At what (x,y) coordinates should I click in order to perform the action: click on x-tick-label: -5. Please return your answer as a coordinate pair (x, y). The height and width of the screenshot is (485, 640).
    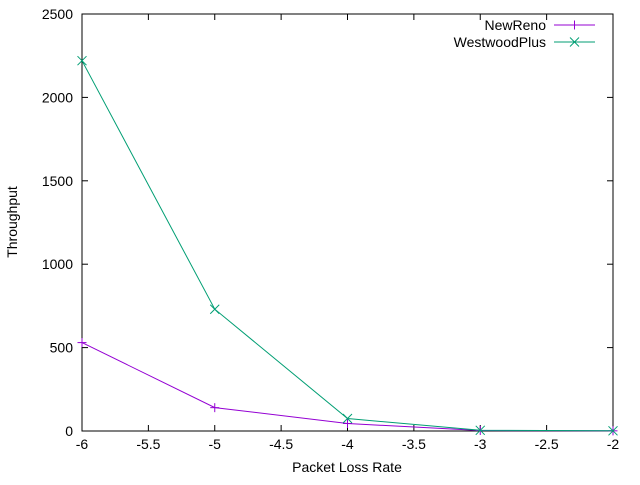
    Looking at the image, I should click on (215, 444).